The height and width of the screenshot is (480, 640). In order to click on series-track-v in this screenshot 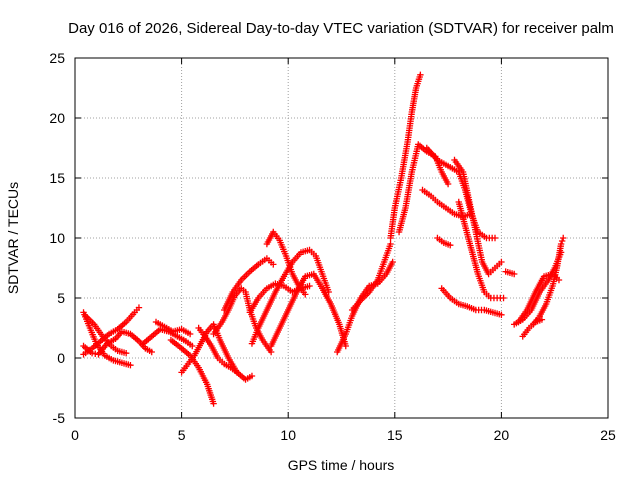, I will do `click(478, 217)`.